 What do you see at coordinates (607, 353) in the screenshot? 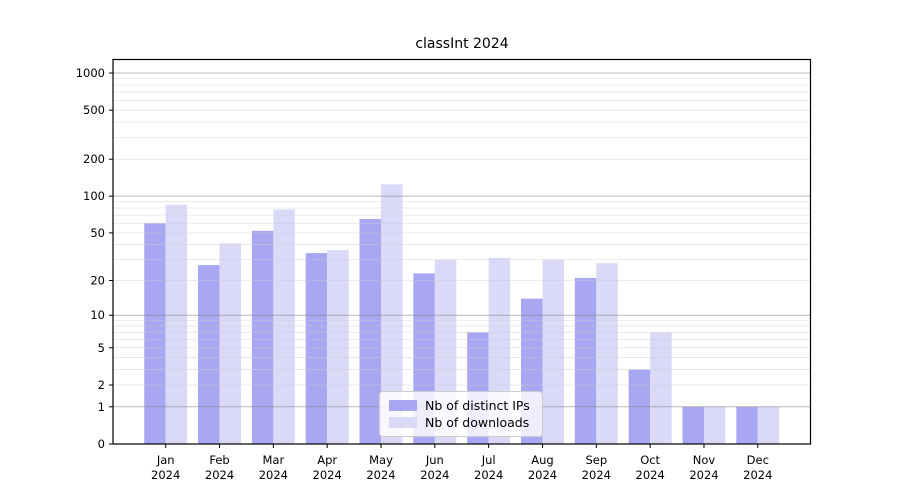
I see `bar-downloads-sep` at bounding box center [607, 353].